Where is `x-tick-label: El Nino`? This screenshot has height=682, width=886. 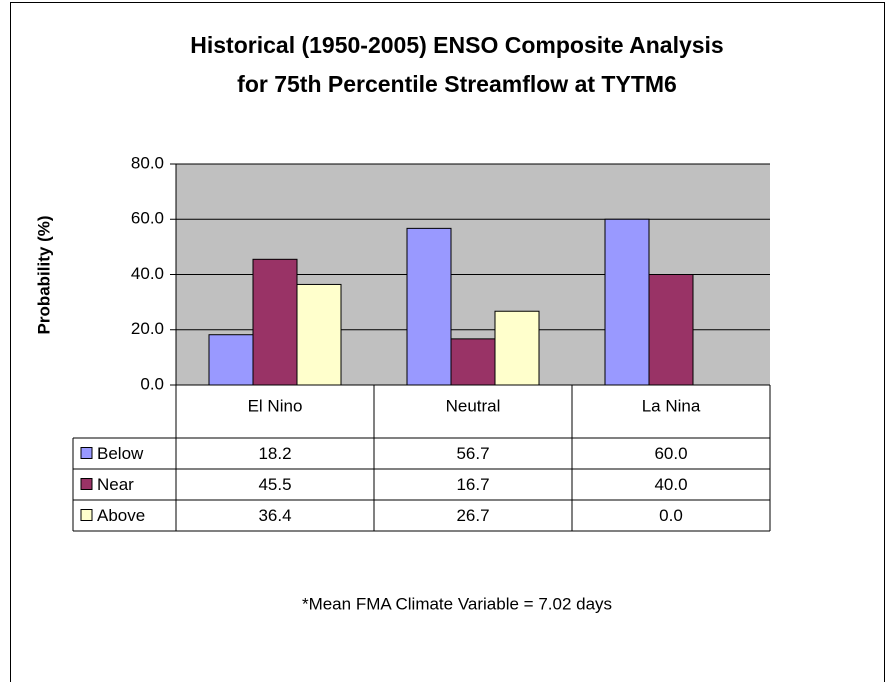 x-tick-label: El Nino is located at coordinates (275, 405).